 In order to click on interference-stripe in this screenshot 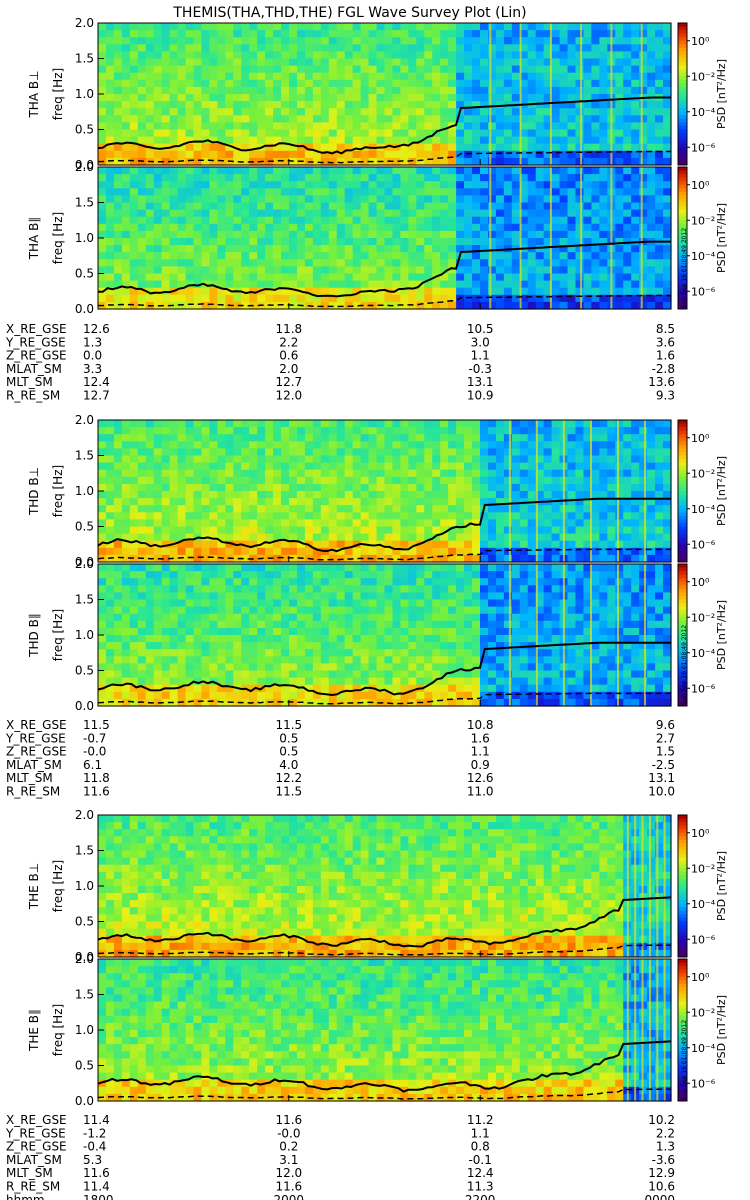, I will do `click(618, 491)`.